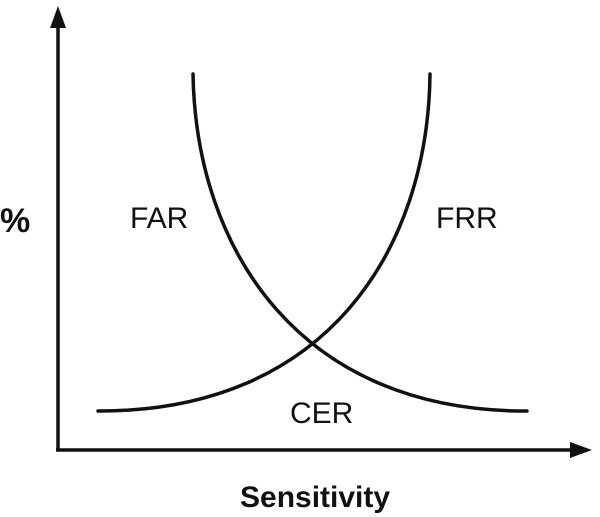 The width and height of the screenshot is (600, 517). What do you see at coordinates (321, 413) in the screenshot?
I see `cer-label: CER` at bounding box center [321, 413].